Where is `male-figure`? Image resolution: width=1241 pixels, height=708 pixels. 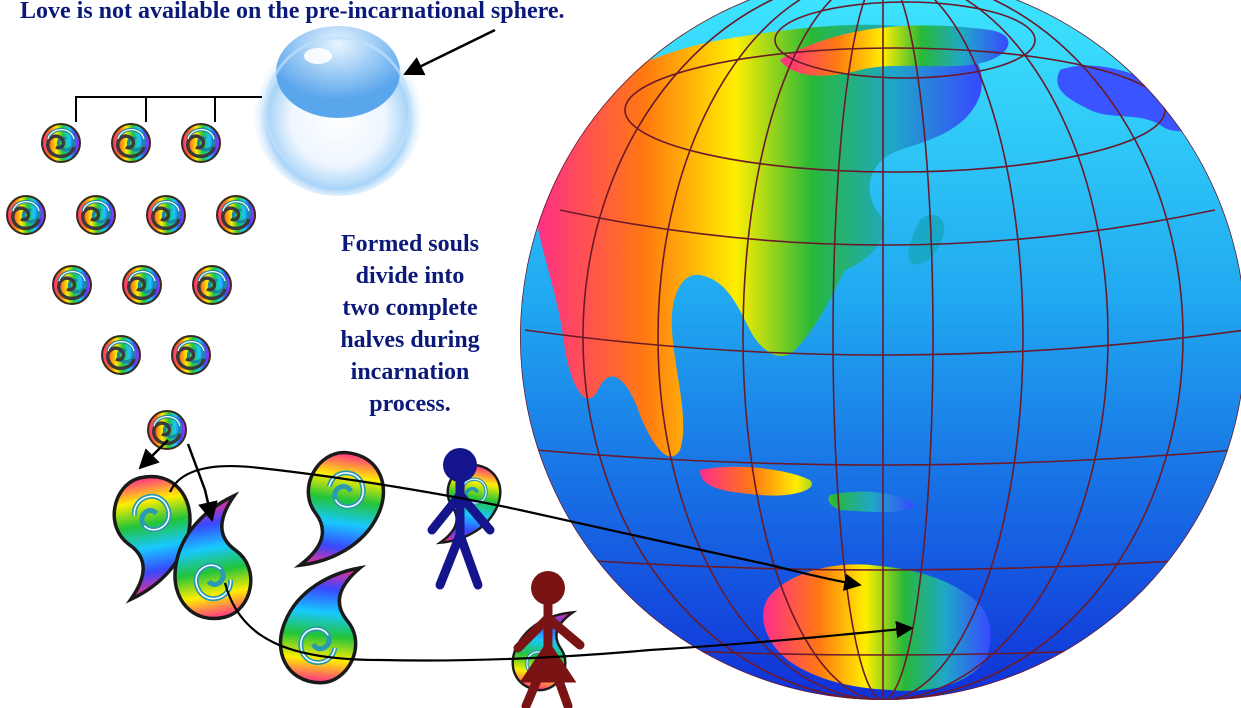
male-figure is located at coordinates (461, 519).